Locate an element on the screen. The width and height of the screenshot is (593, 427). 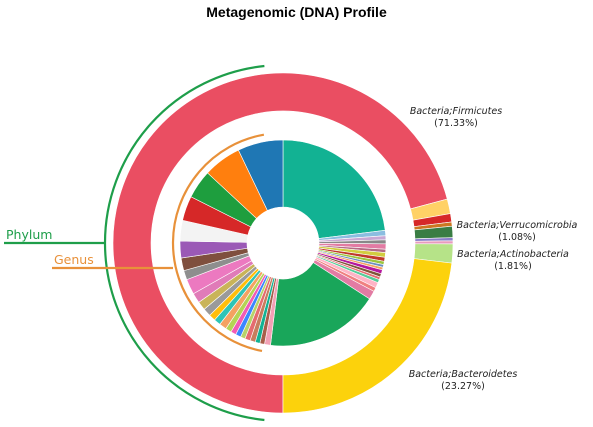
phylum-label: Phylum is located at coordinates (29, 234).